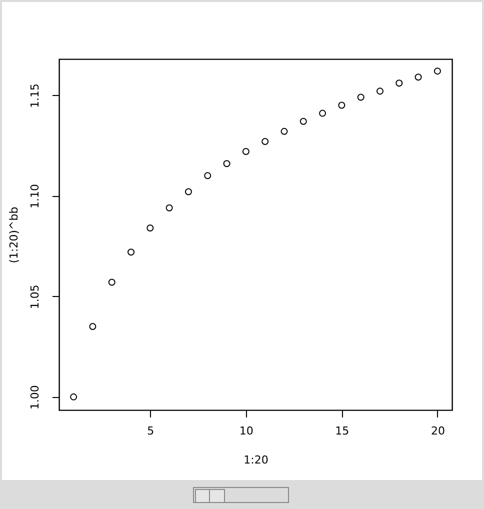 The image size is (484, 509). Describe the element at coordinates (246, 431) in the screenshot. I see `x-tick-label: 10` at that location.